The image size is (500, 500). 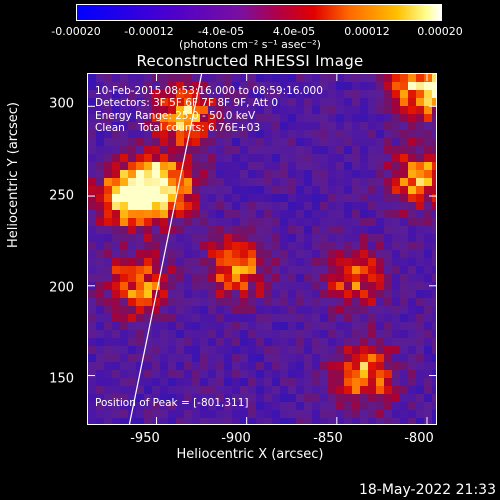 I want to click on annotation-detectors: Detectors: 3F 5F 6F 7F 8F 9F, Att 0, so click(x=187, y=103).